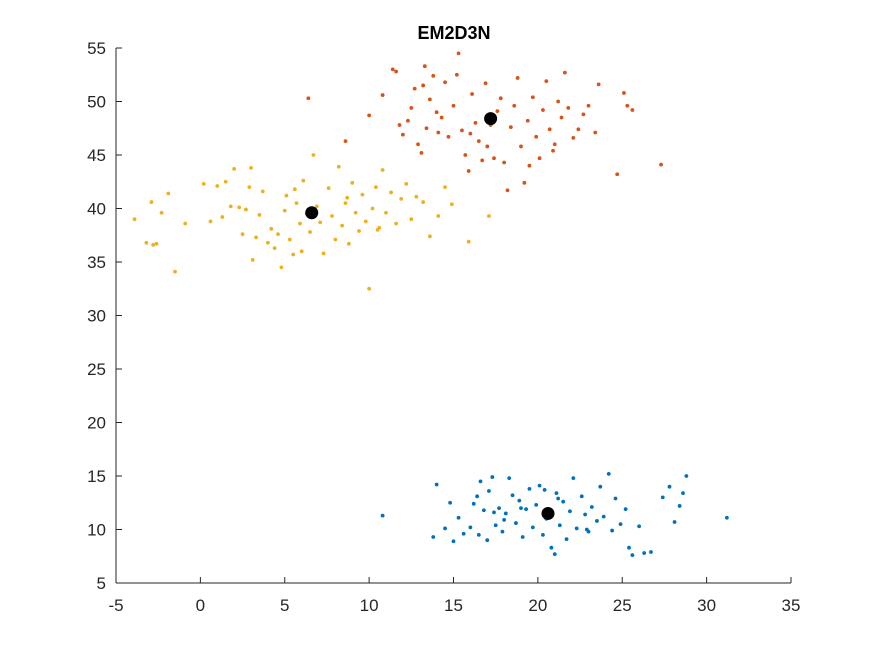  I want to click on x-tick-label: 10, so click(369, 605).